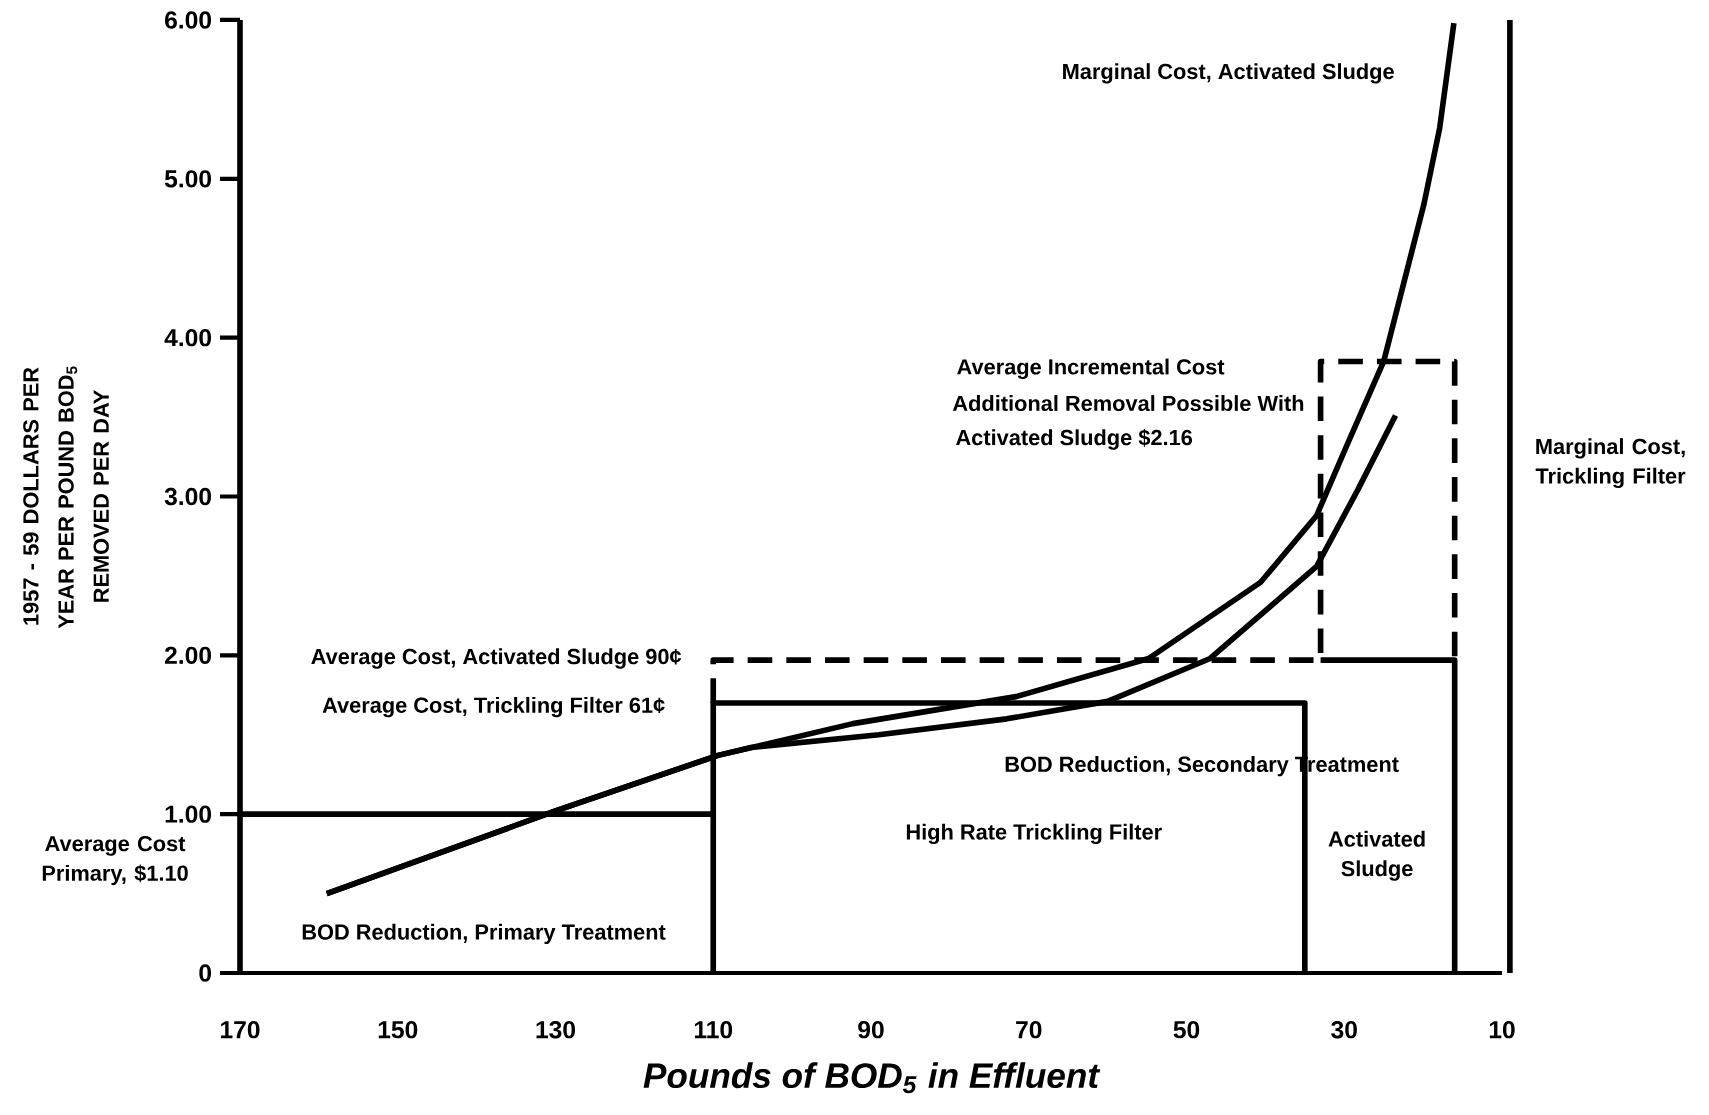 The image size is (1709, 1115). I want to click on y-tick-label: 5.00, so click(188, 179).